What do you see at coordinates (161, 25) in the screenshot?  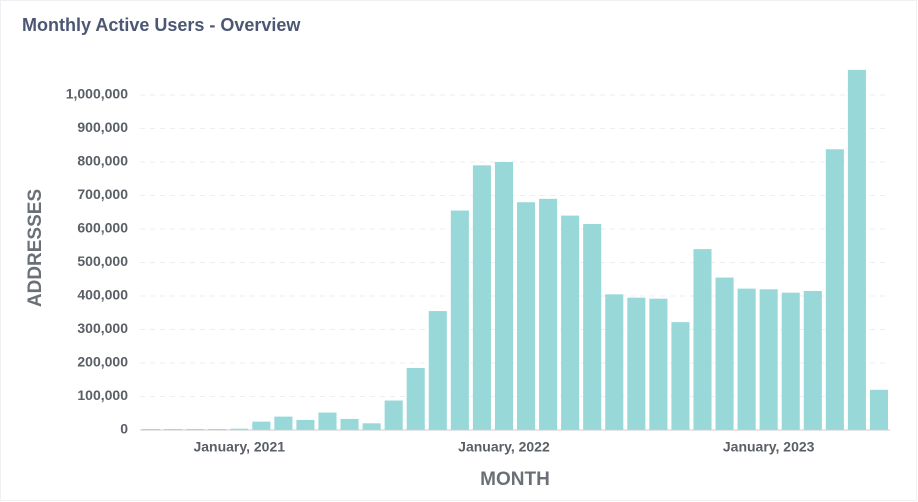 I see `chart-title: Monthly Active Users - Overview` at bounding box center [161, 25].